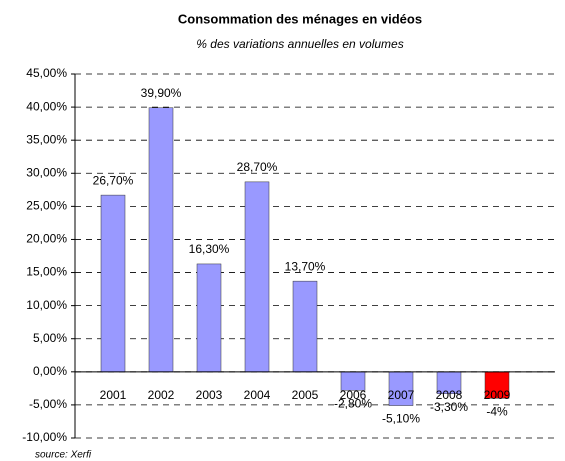 The height and width of the screenshot is (461, 565). What do you see at coordinates (299, 44) in the screenshot?
I see `chart-subtitle: % des variations annuelles en volumes` at bounding box center [299, 44].